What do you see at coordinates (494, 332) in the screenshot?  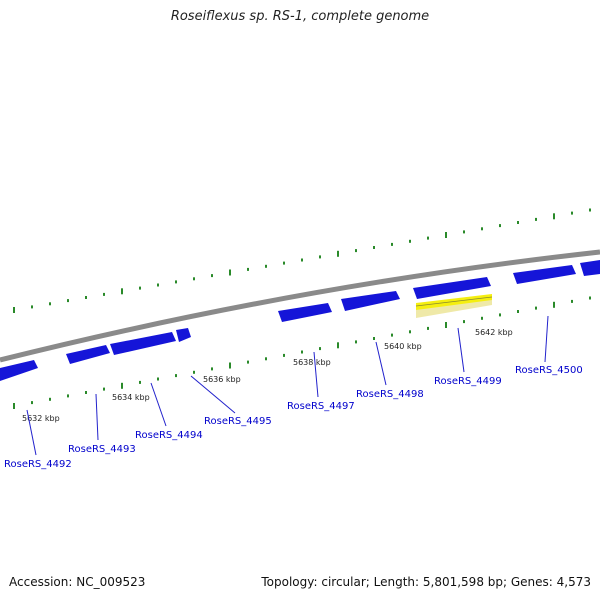 I see `tick-label: 5642 kbp` at bounding box center [494, 332].